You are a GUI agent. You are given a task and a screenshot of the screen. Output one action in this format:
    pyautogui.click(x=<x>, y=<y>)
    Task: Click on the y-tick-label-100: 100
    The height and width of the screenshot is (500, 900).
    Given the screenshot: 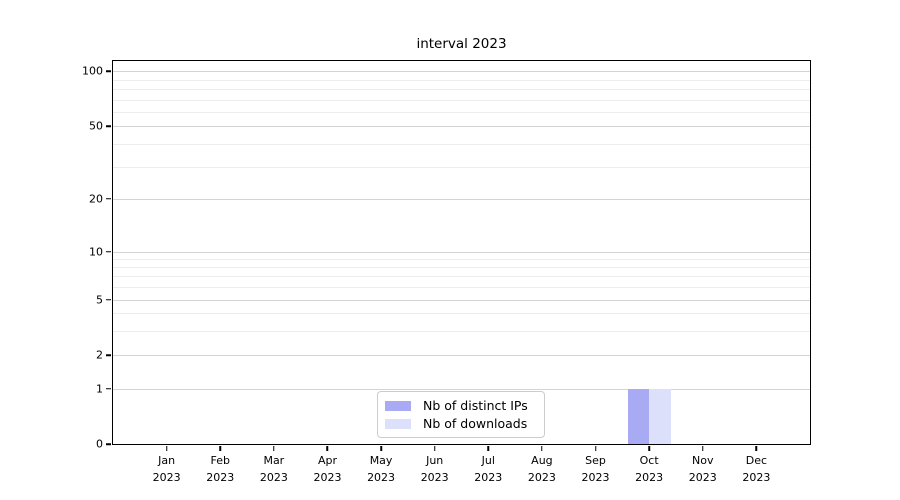 What is the action you would take?
    pyautogui.click(x=92, y=71)
    